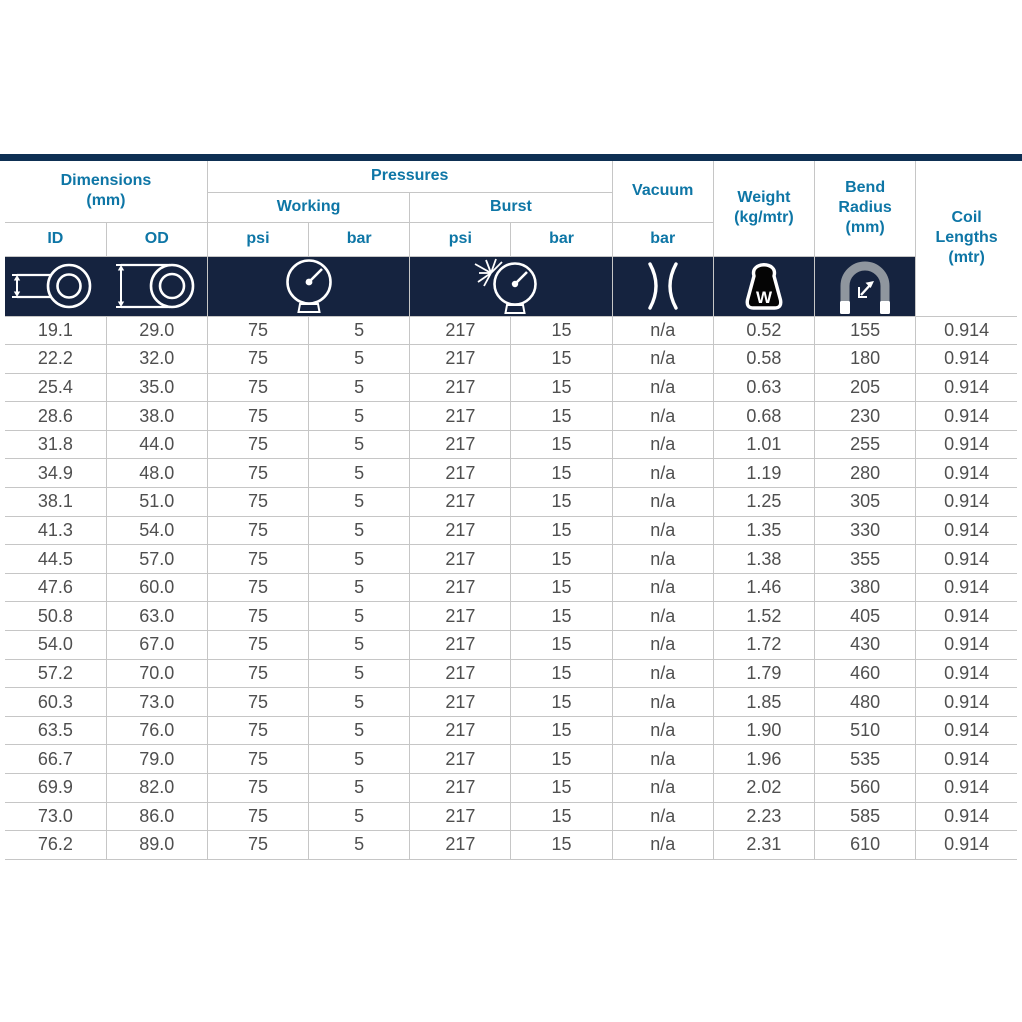  What do you see at coordinates (662, 286) in the screenshot?
I see `vacuum-icon-cell` at bounding box center [662, 286].